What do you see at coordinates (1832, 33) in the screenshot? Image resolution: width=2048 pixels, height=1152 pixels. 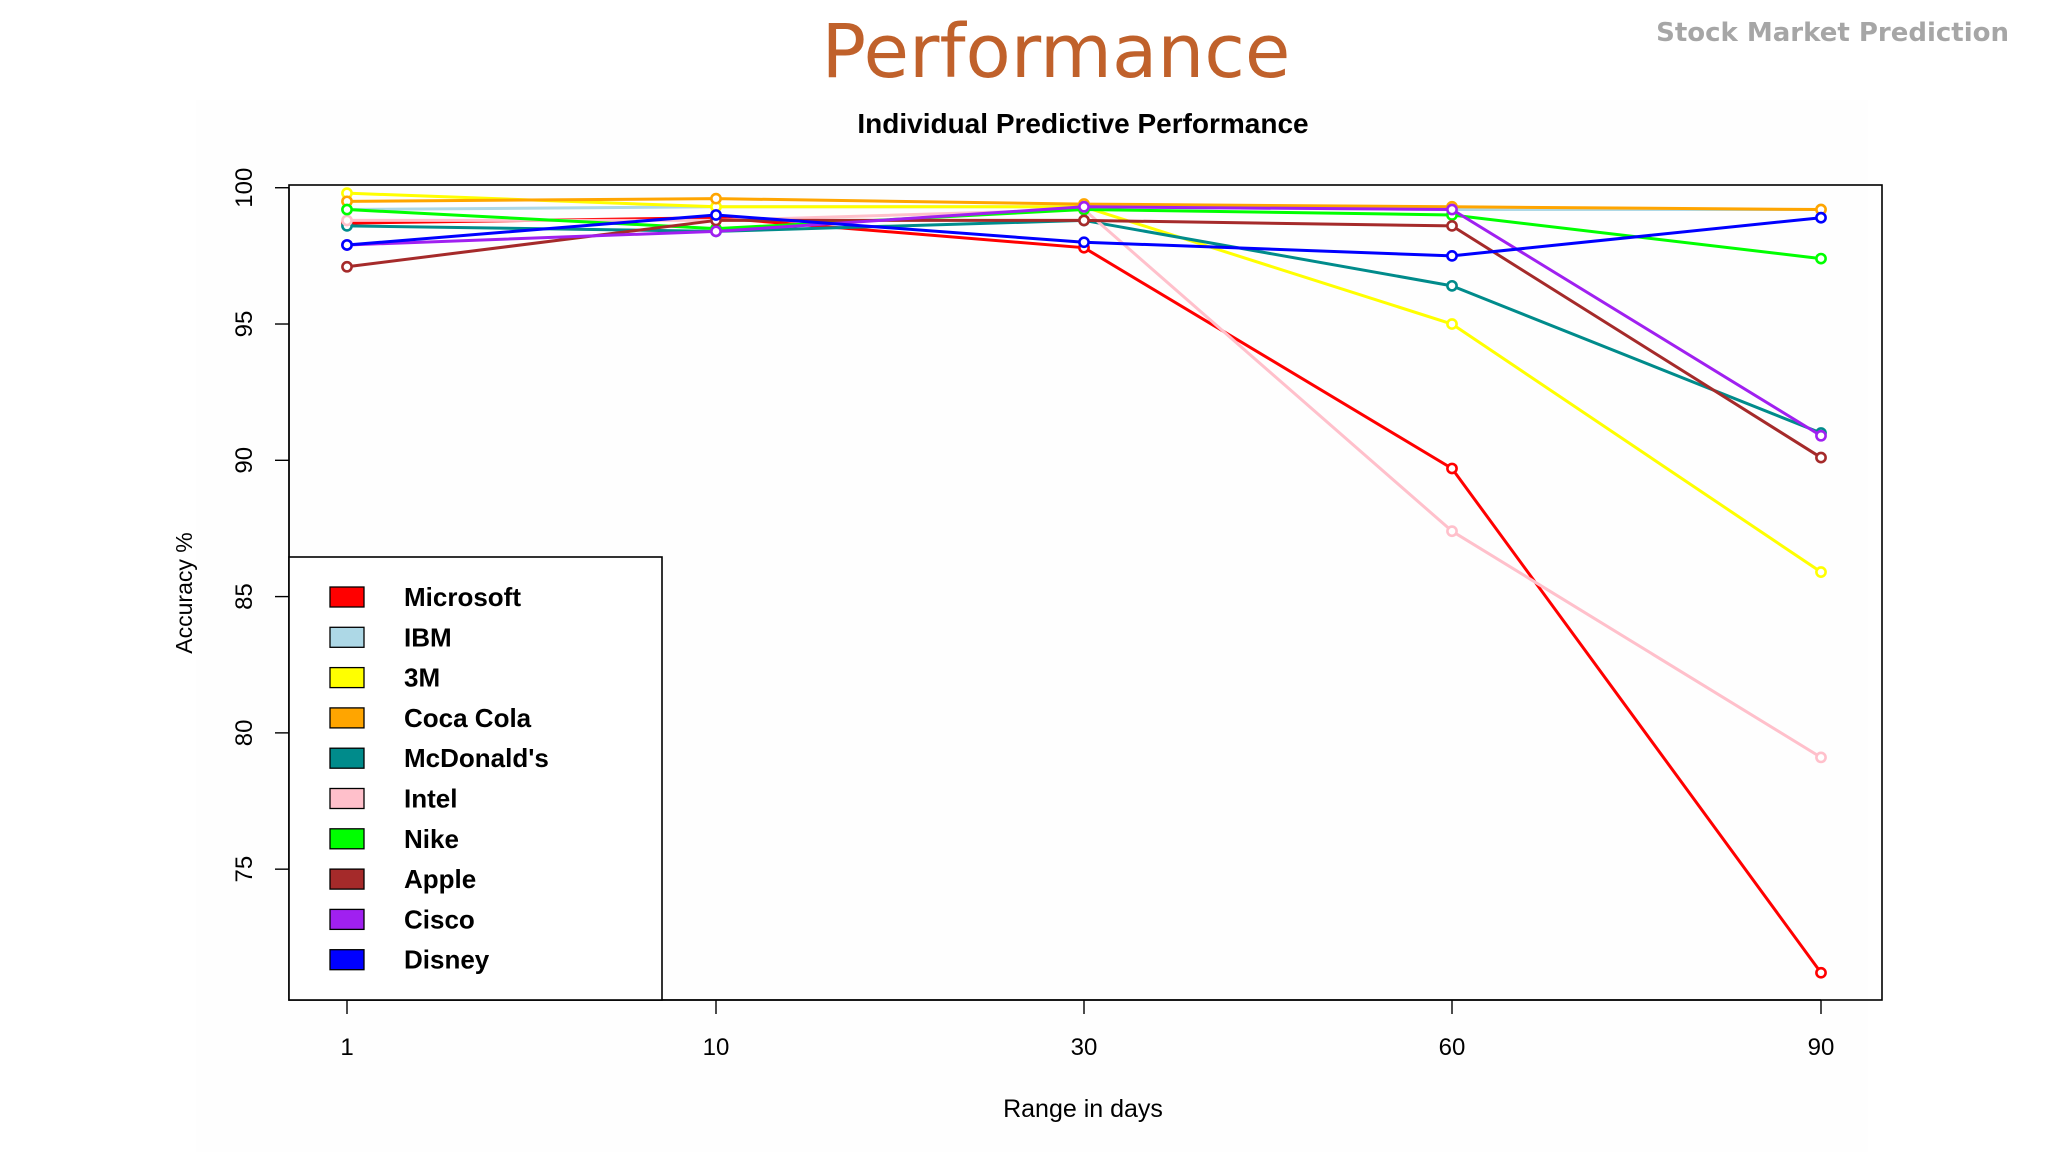 I see `slide-tag: Stock Market Prediction` at bounding box center [1832, 33].